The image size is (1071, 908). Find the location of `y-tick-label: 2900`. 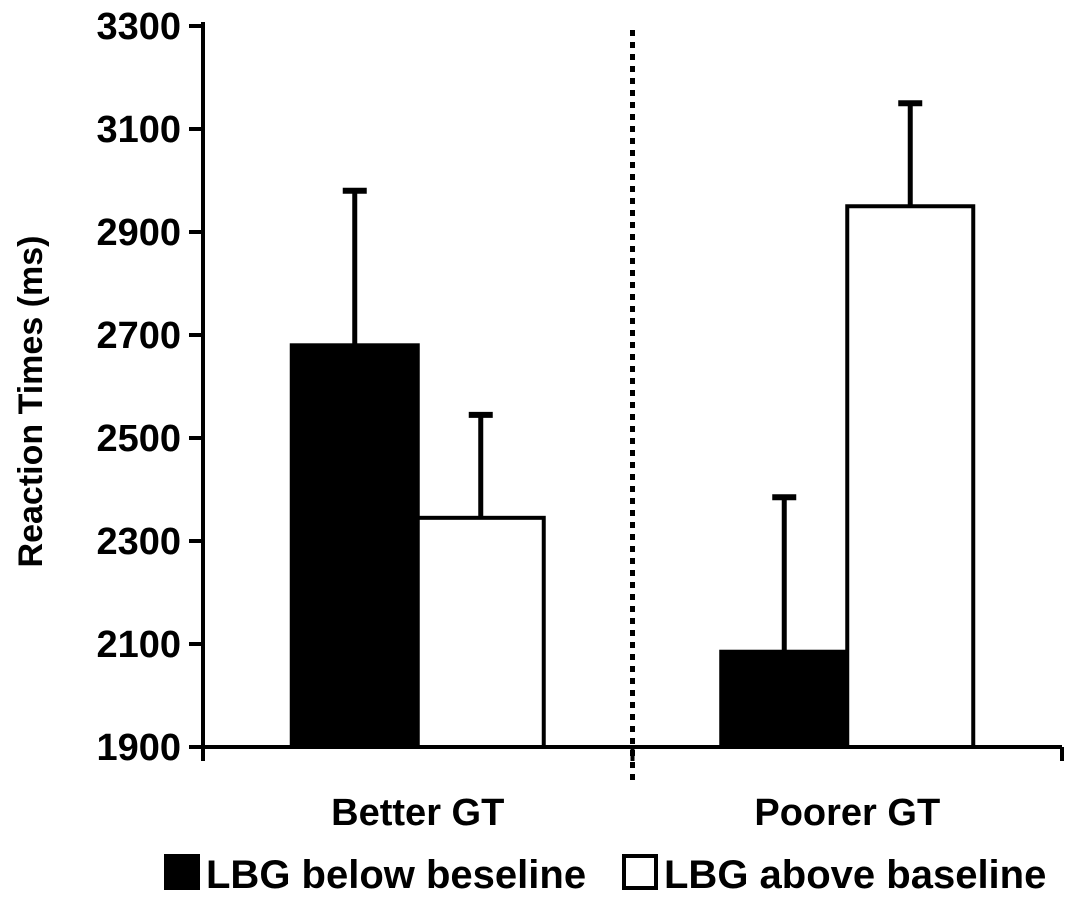

y-tick-label: 2900 is located at coordinates (138, 233).